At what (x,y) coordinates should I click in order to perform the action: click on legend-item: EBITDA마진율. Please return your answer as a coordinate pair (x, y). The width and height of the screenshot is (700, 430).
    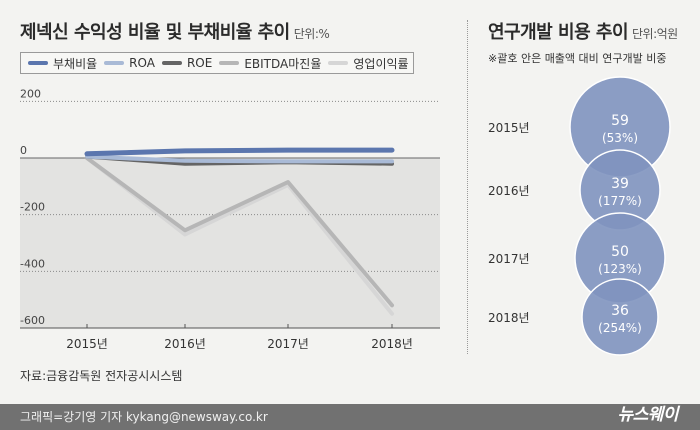
    Looking at the image, I should click on (270, 63).